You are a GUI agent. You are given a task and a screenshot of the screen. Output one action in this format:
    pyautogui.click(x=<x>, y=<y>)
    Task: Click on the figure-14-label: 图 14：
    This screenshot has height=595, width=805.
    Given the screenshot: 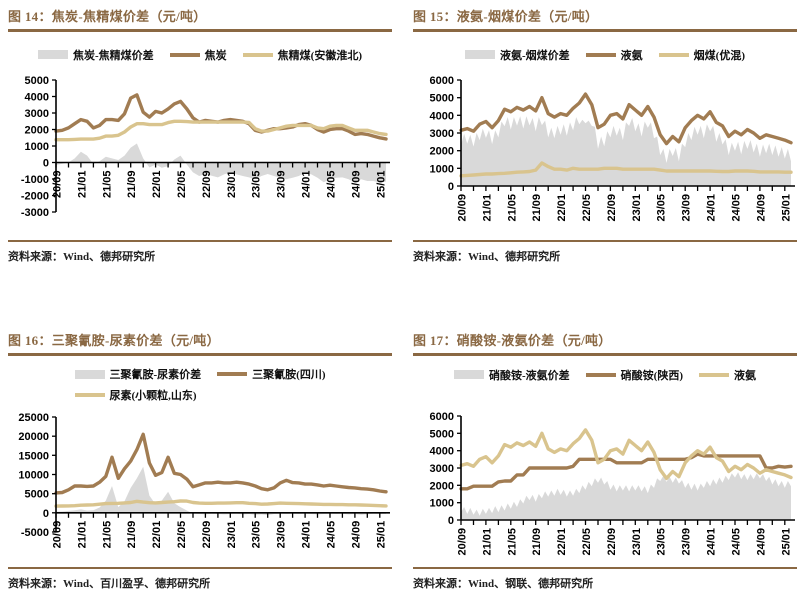 What is the action you would take?
    pyautogui.click(x=30, y=16)
    